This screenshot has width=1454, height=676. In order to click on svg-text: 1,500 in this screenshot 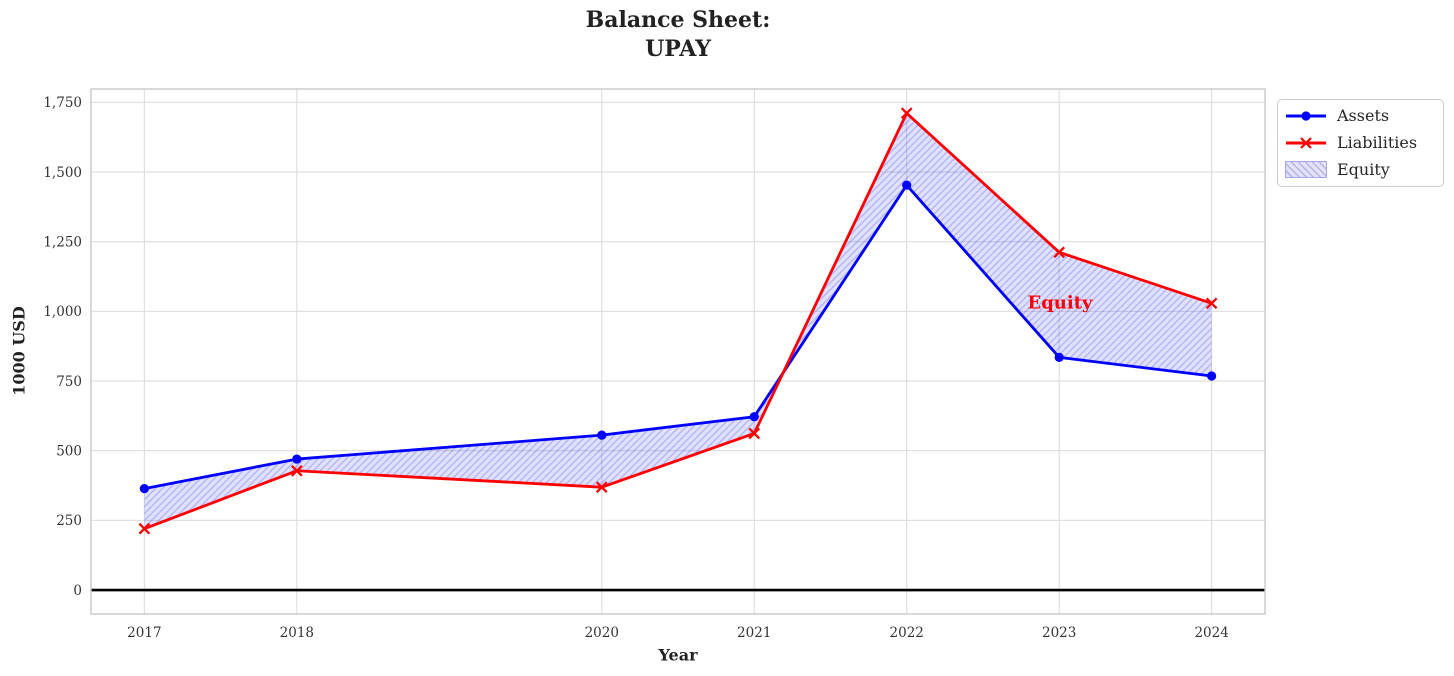, I will do `click(62, 173)`.